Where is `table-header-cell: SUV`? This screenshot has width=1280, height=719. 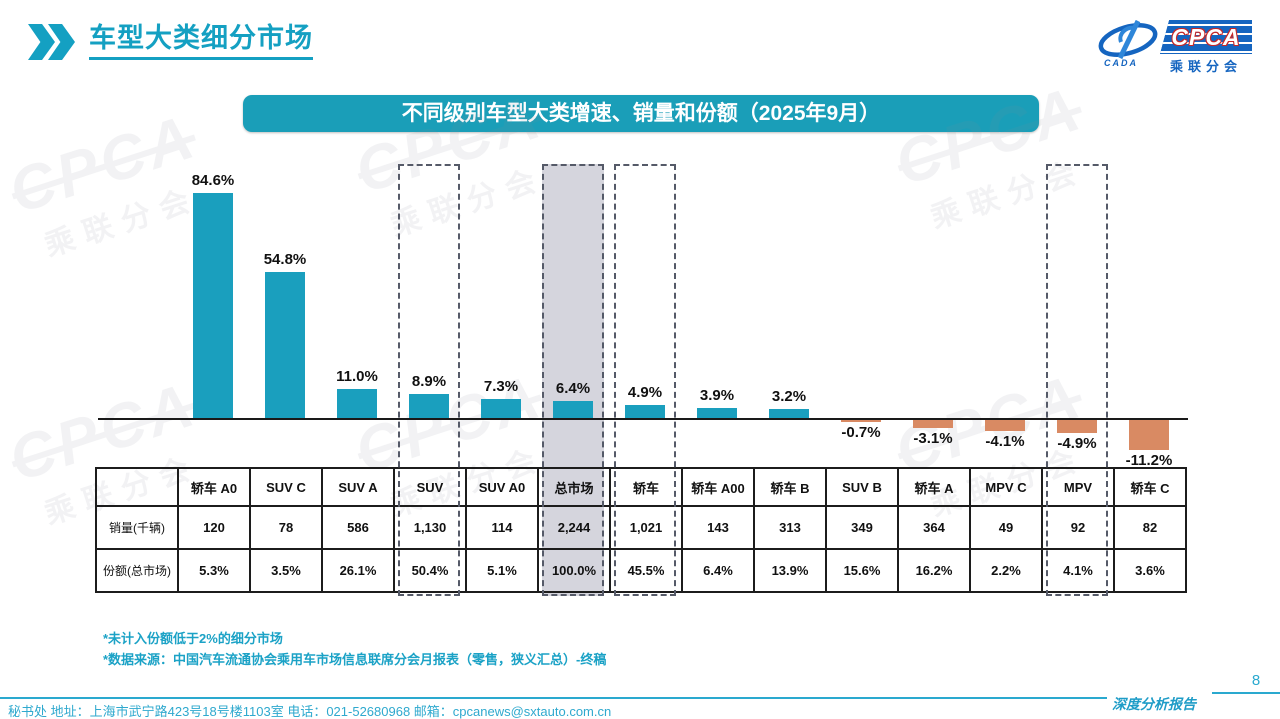 table-header-cell: SUV is located at coordinates (430, 487).